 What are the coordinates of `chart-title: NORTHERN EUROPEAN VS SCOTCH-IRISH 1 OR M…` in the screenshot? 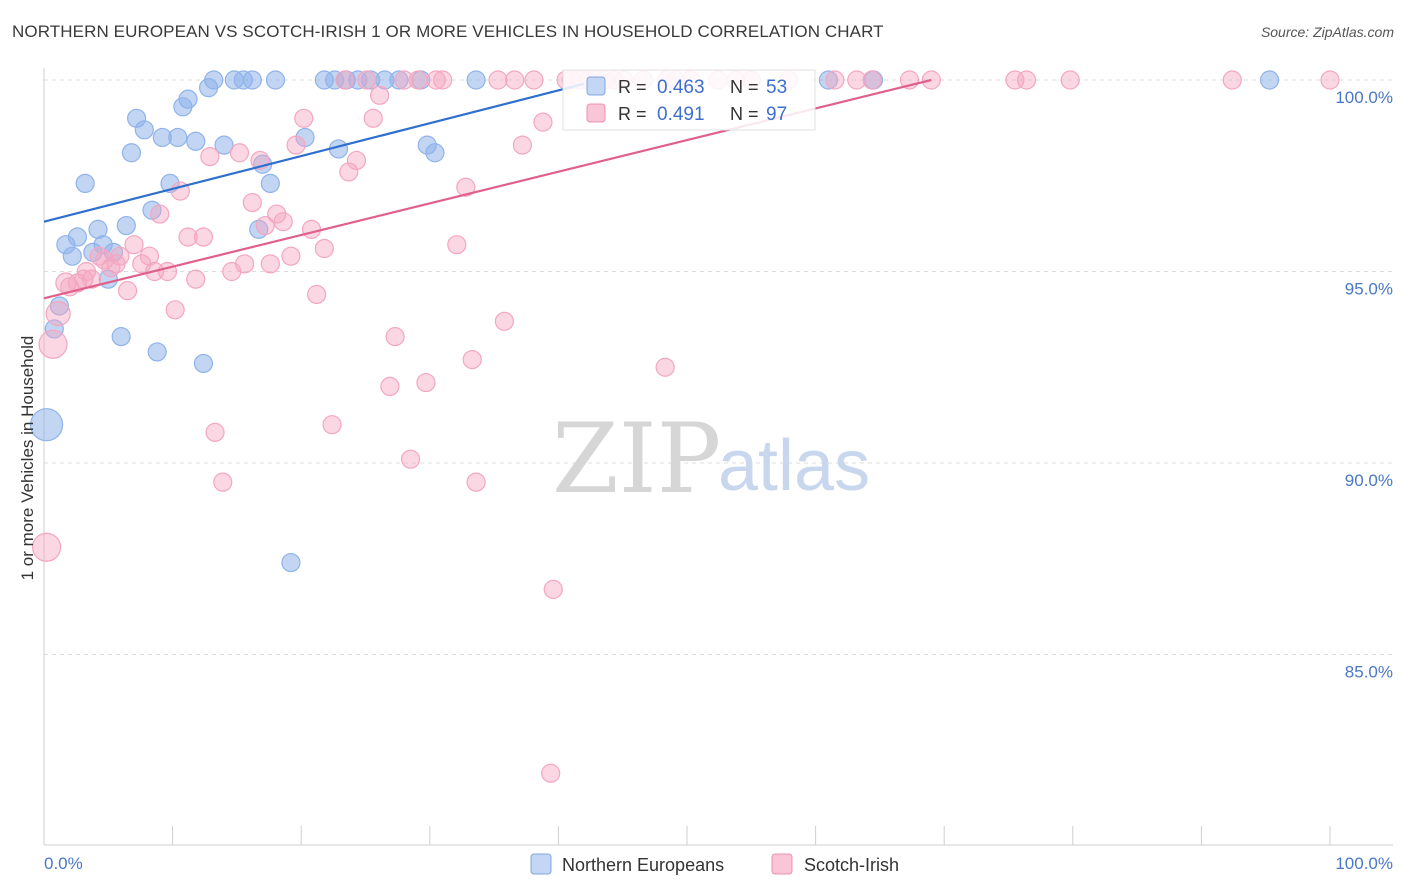 It's located at (448, 31).